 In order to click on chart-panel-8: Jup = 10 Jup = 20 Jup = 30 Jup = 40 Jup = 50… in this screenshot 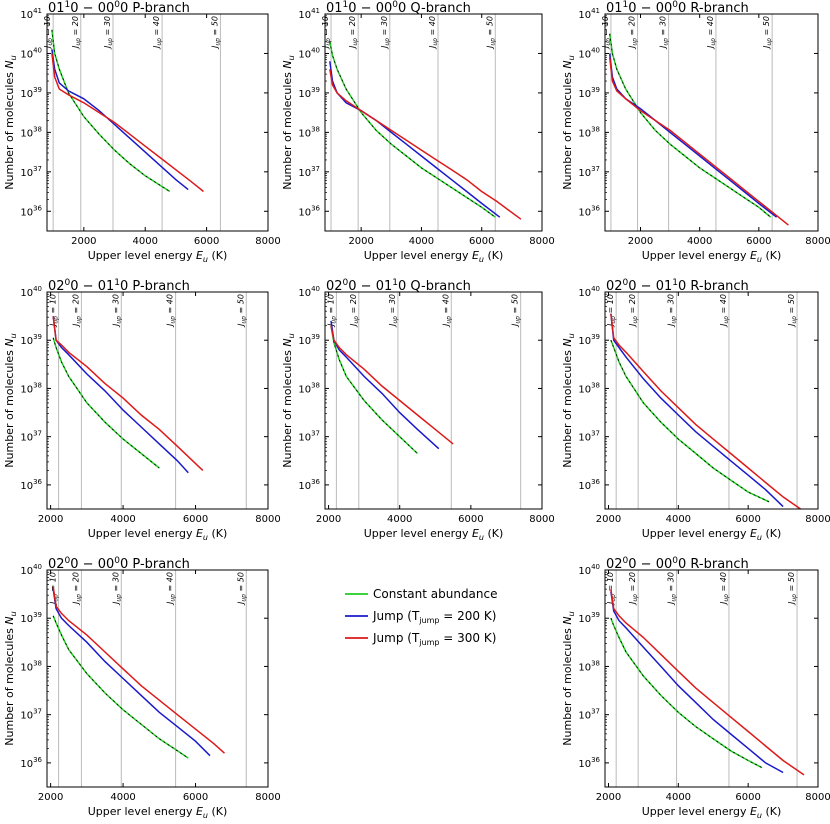, I will do `click(695, 688)`.